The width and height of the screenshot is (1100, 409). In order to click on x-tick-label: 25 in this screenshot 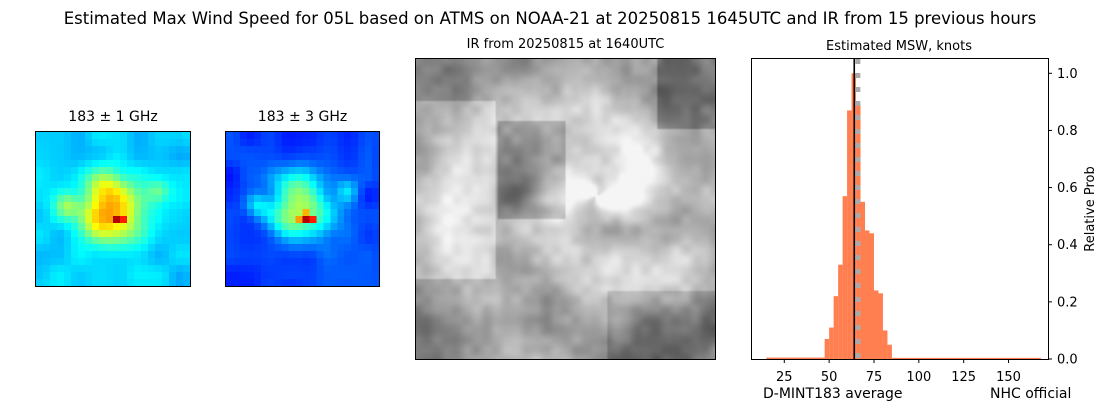, I will do `click(784, 377)`.